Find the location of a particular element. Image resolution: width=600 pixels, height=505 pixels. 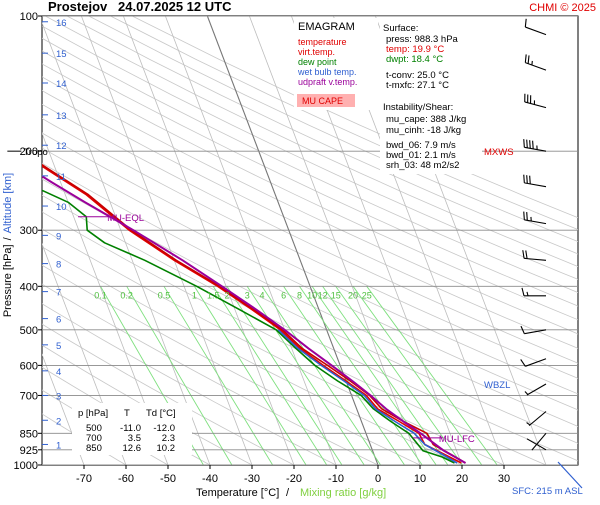

altitude-tick-label: 1 is located at coordinates (58, 445).